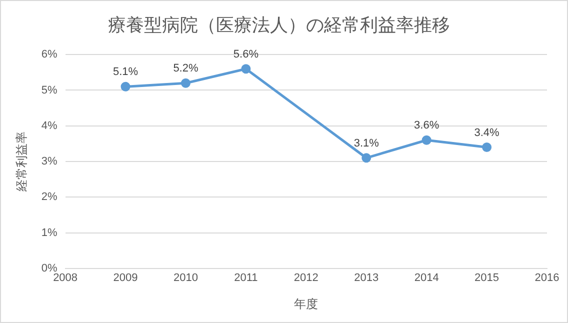 Image resolution: width=568 pixels, height=323 pixels. I want to click on data-label: 5.2%, so click(185, 68).